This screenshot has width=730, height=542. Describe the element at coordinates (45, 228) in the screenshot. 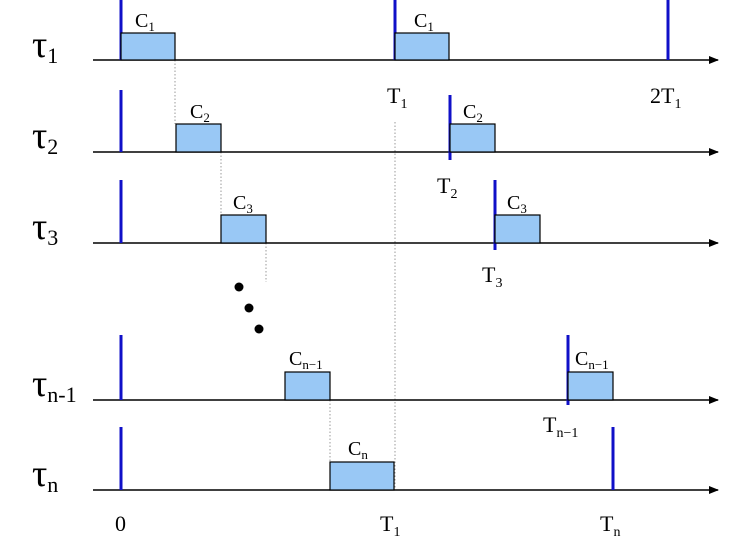

I see `task-label: τ3` at that location.